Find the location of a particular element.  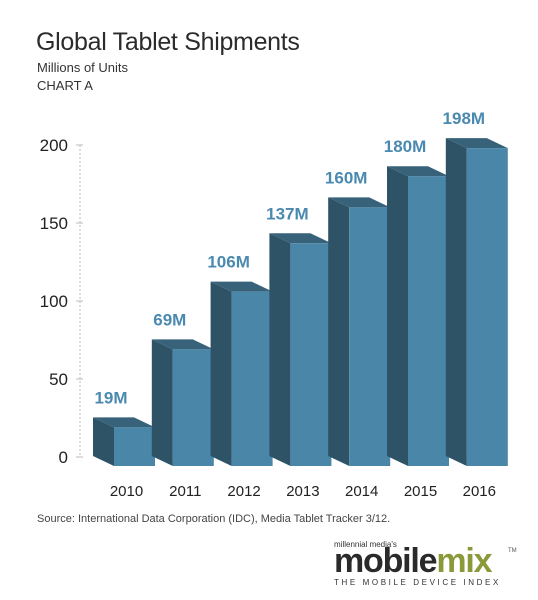

chart-subtitle: Millions of Units is located at coordinates (83, 67).